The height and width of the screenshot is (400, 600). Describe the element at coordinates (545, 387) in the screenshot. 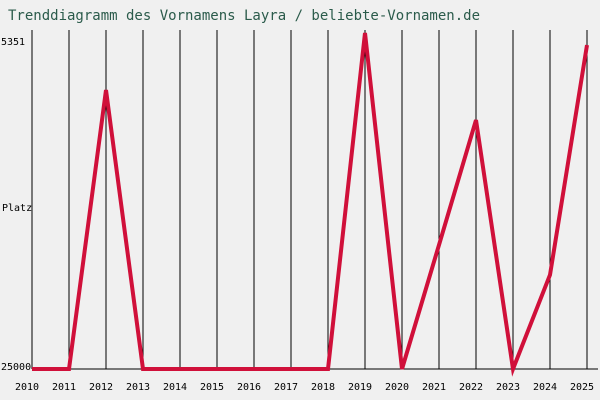

I see `x-tick-label: 2024` at that location.